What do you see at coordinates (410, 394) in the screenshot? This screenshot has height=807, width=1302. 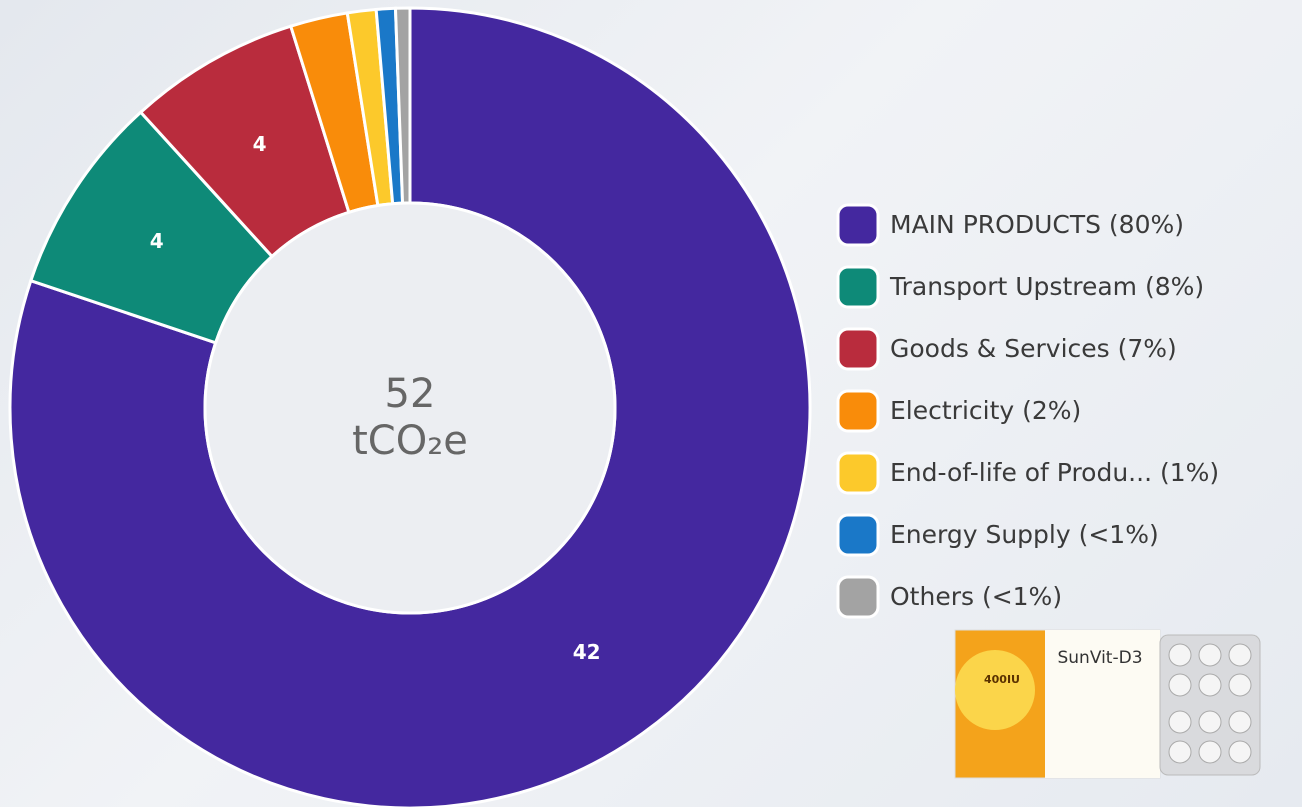 I see `center-value: 52` at bounding box center [410, 394].